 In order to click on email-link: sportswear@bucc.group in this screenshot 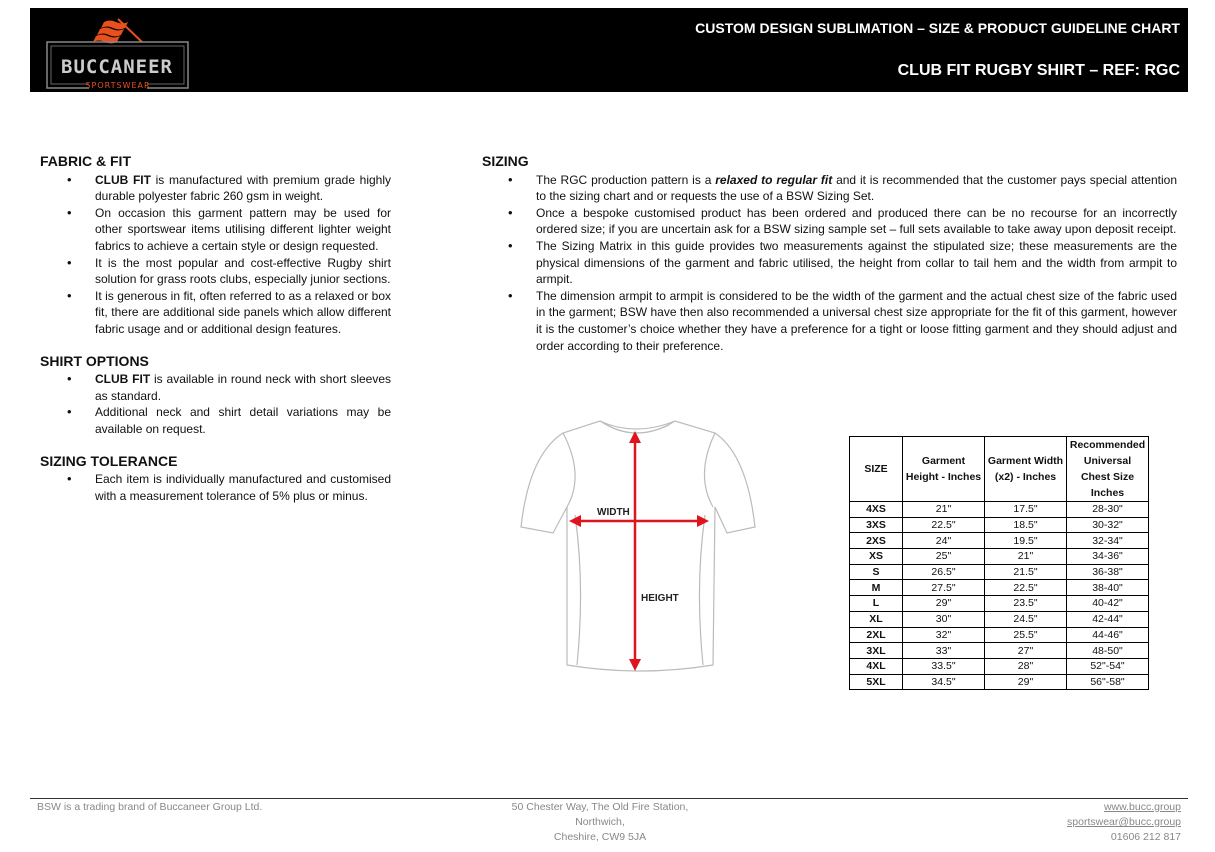, I will do `click(1124, 822)`.